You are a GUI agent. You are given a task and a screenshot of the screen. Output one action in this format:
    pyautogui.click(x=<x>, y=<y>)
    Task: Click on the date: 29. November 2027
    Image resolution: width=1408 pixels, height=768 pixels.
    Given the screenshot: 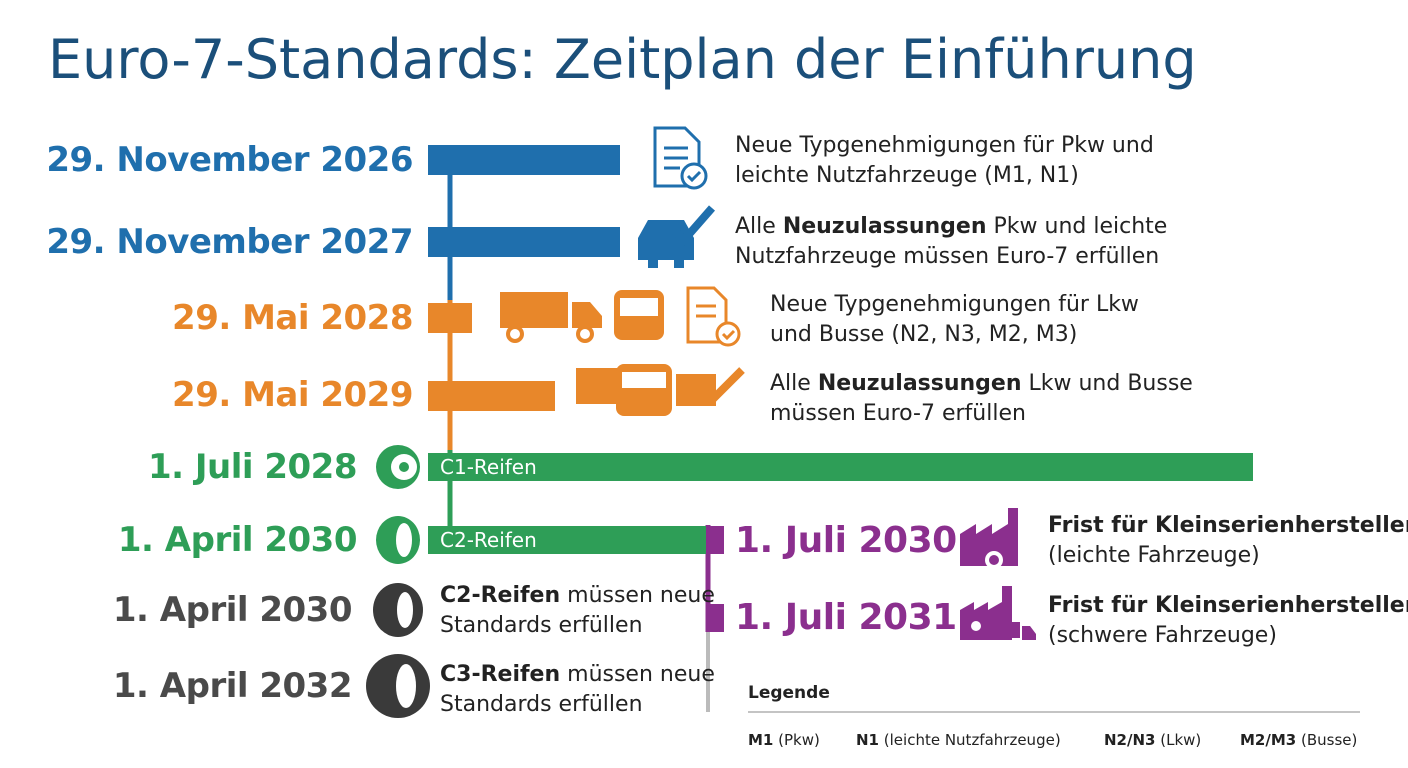 What is the action you would take?
    pyautogui.click(x=229, y=242)
    